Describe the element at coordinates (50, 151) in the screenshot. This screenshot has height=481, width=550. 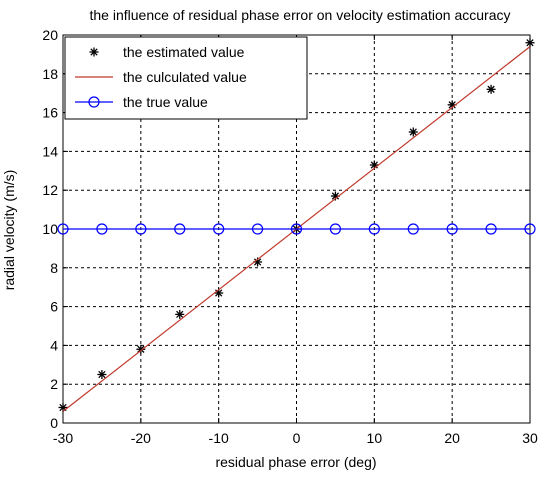
I see `y-tick-label: 14` at that location.